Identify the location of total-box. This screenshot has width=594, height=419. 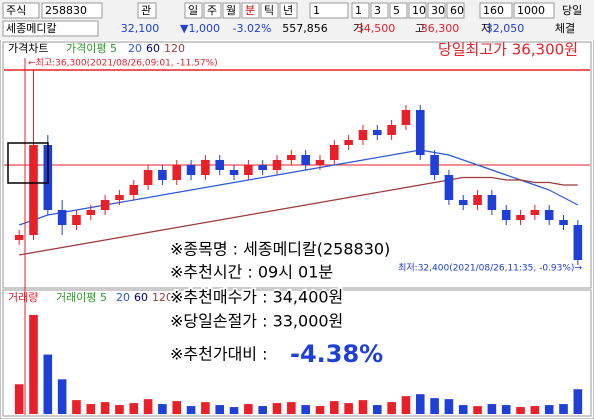
(534, 10).